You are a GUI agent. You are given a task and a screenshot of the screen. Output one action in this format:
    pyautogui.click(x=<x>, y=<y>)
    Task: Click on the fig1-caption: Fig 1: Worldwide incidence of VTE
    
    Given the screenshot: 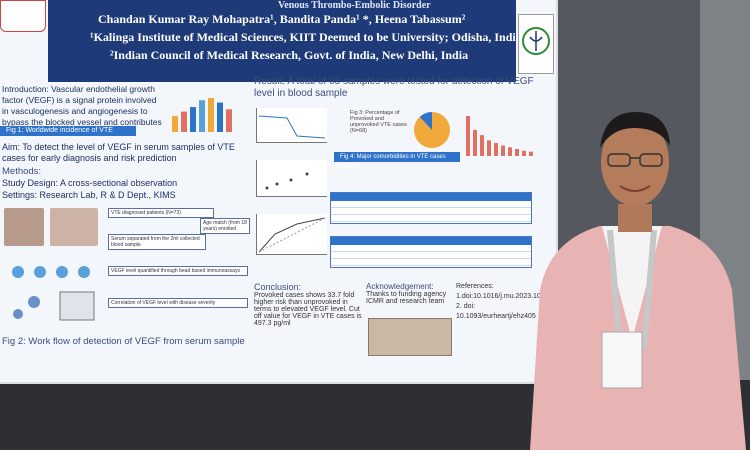 What is the action you would take?
    pyautogui.click(x=68, y=131)
    